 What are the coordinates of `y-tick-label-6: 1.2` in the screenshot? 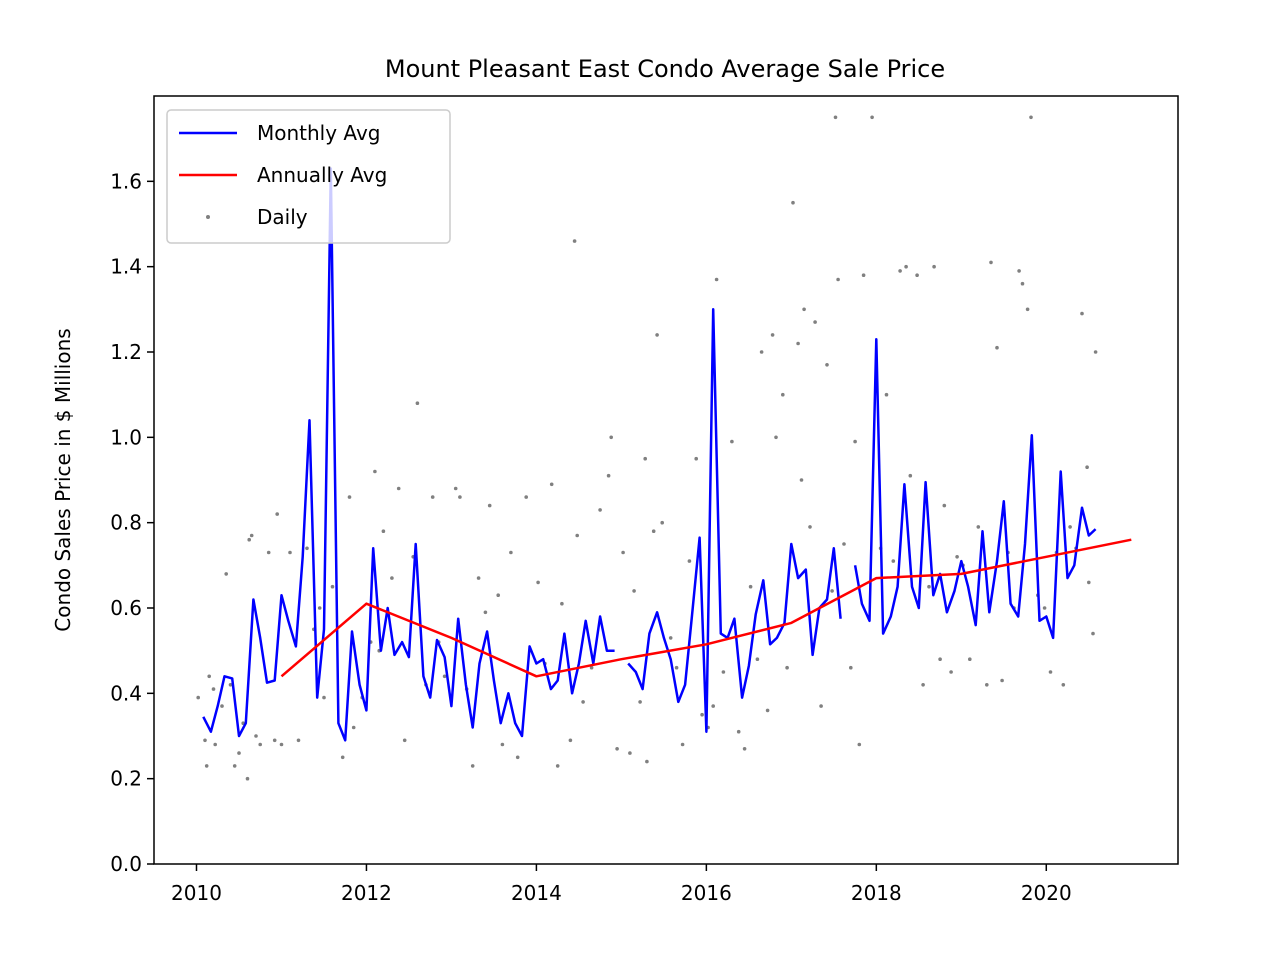 It's located at (126, 352).